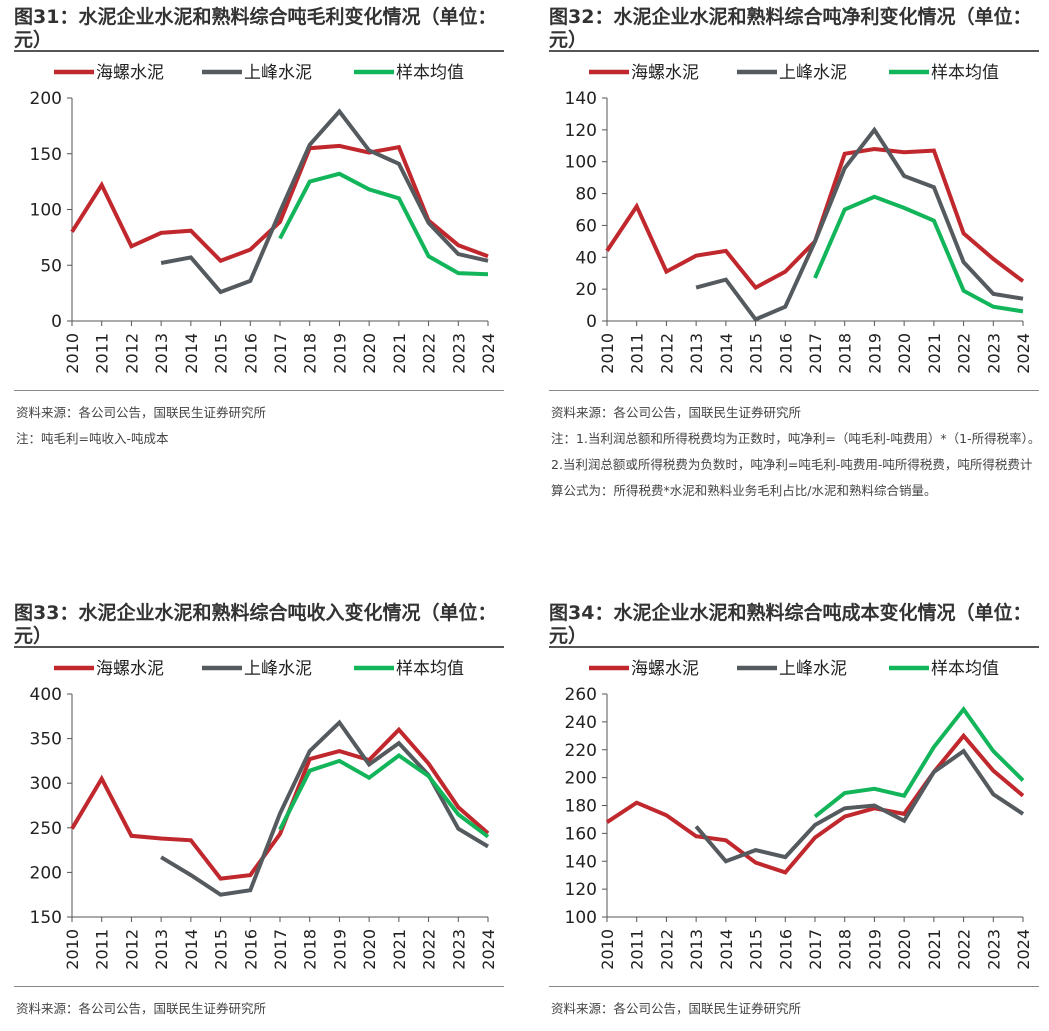  I want to click on legend-label: 样本均值, so click(430, 669).